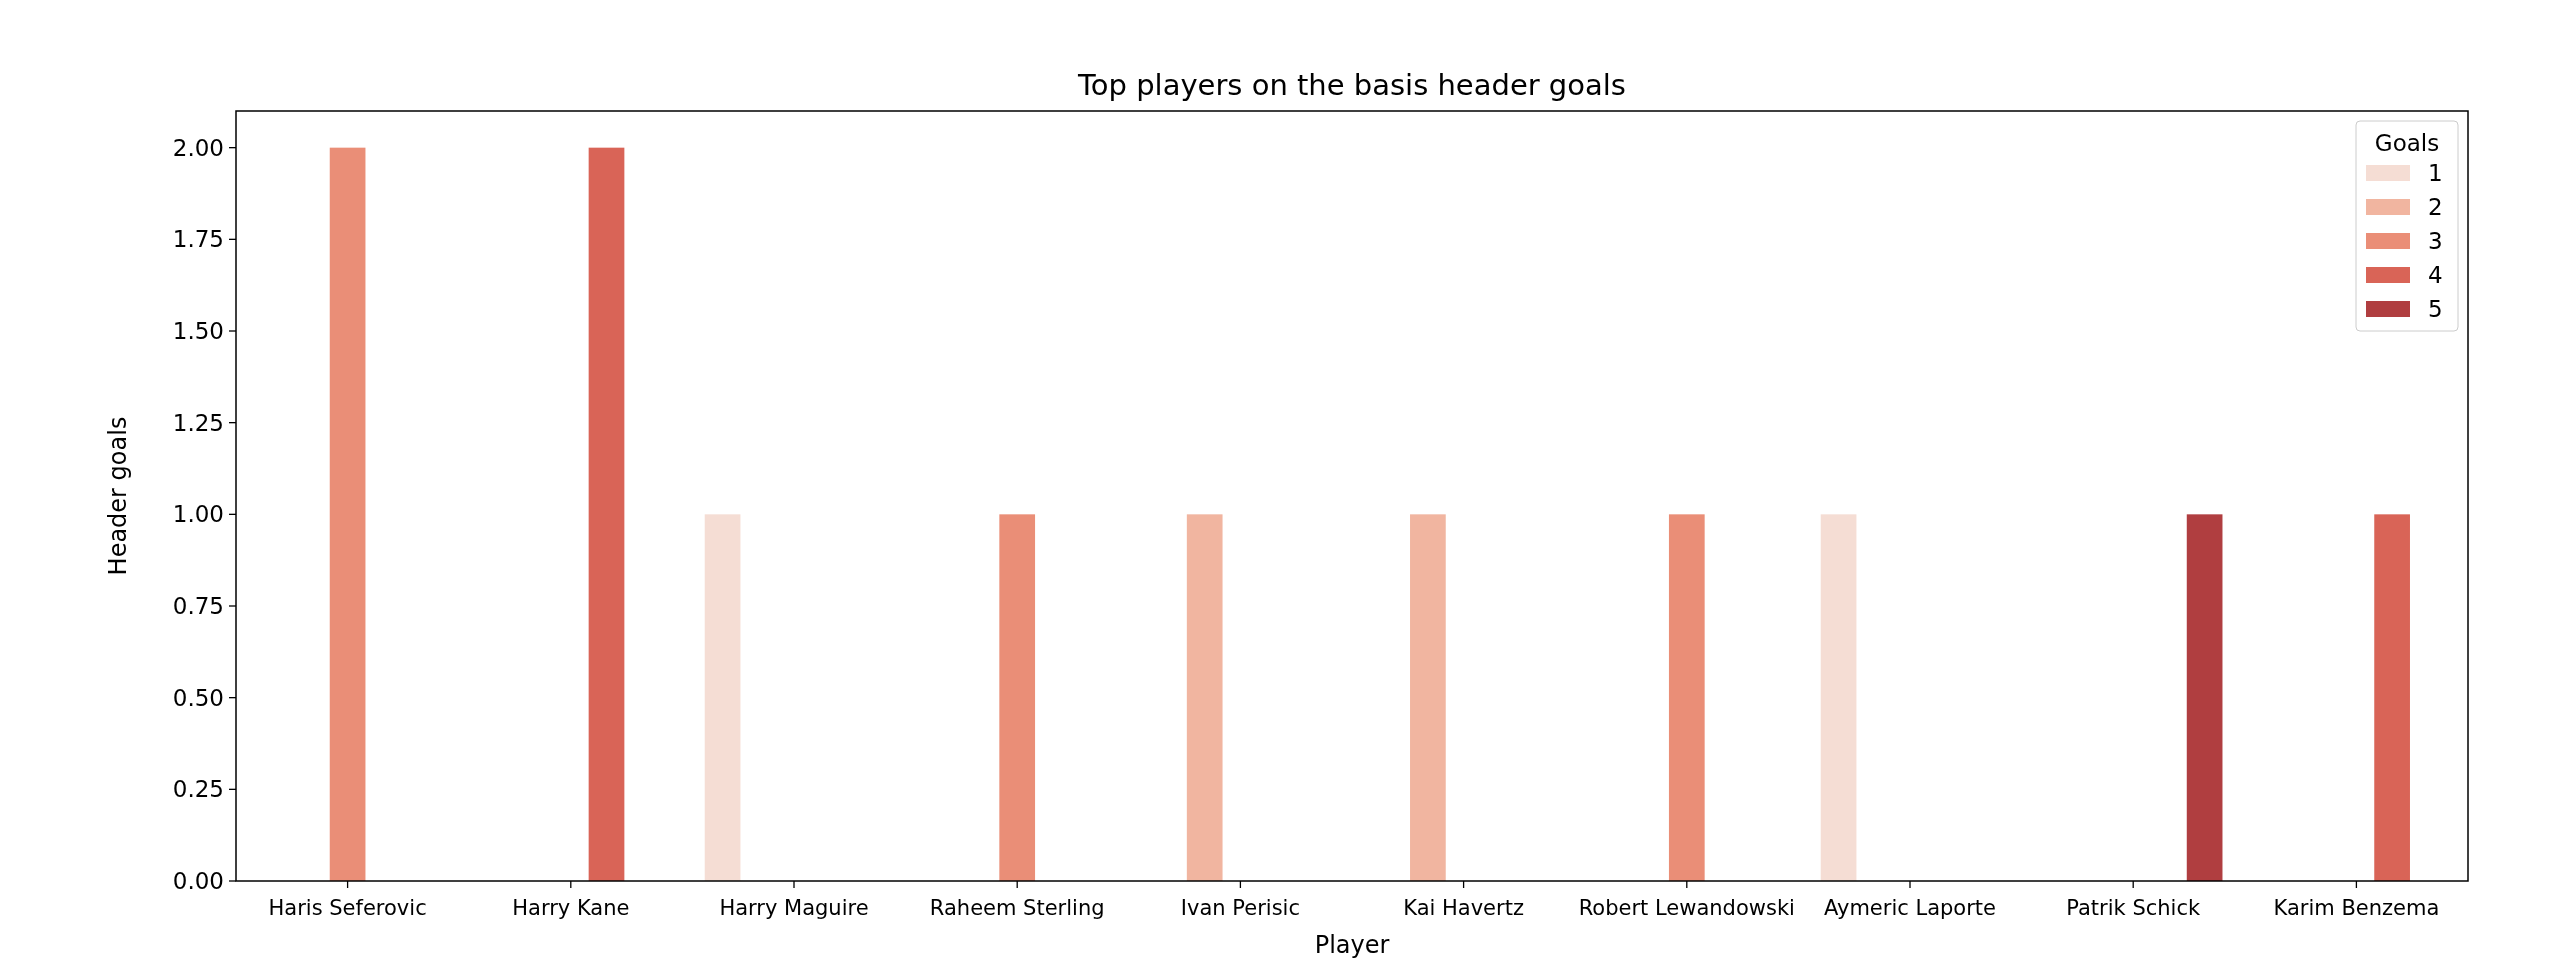 The width and height of the screenshot is (2568, 974). What do you see at coordinates (198, 147) in the screenshot?
I see `y-tick-label: 2.00` at bounding box center [198, 147].